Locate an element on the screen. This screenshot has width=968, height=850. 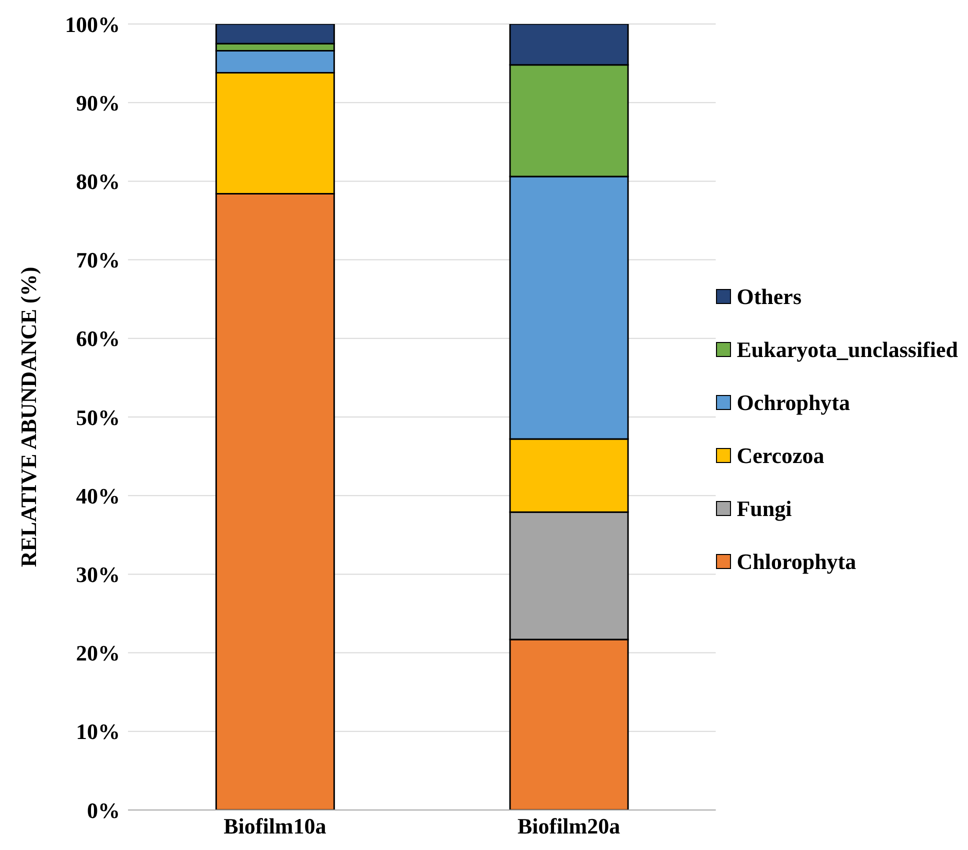
y-tick-label: 10% is located at coordinates (98, 731).